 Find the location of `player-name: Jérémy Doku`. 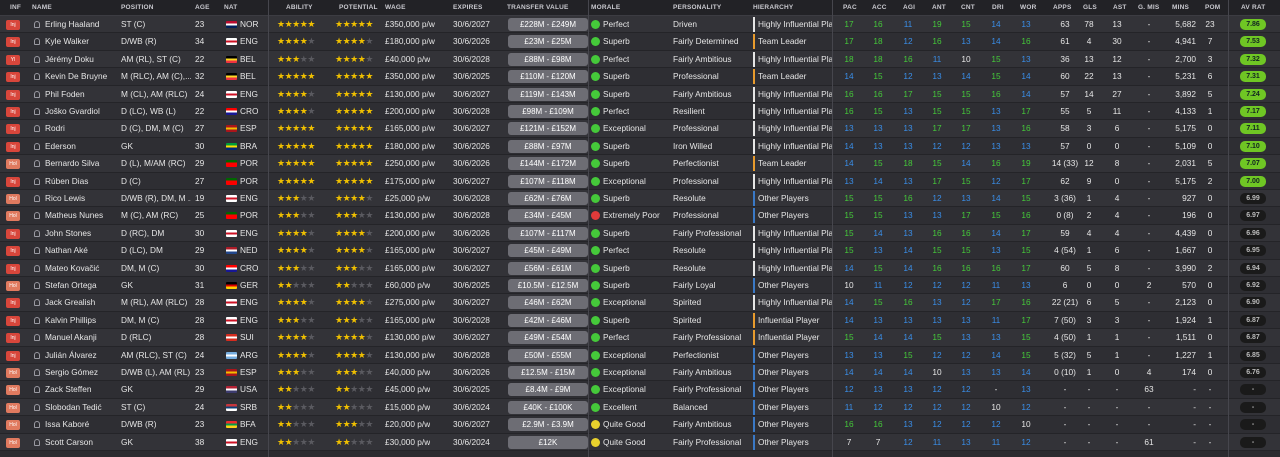

player-name: Jérémy Doku is located at coordinates (69, 58).